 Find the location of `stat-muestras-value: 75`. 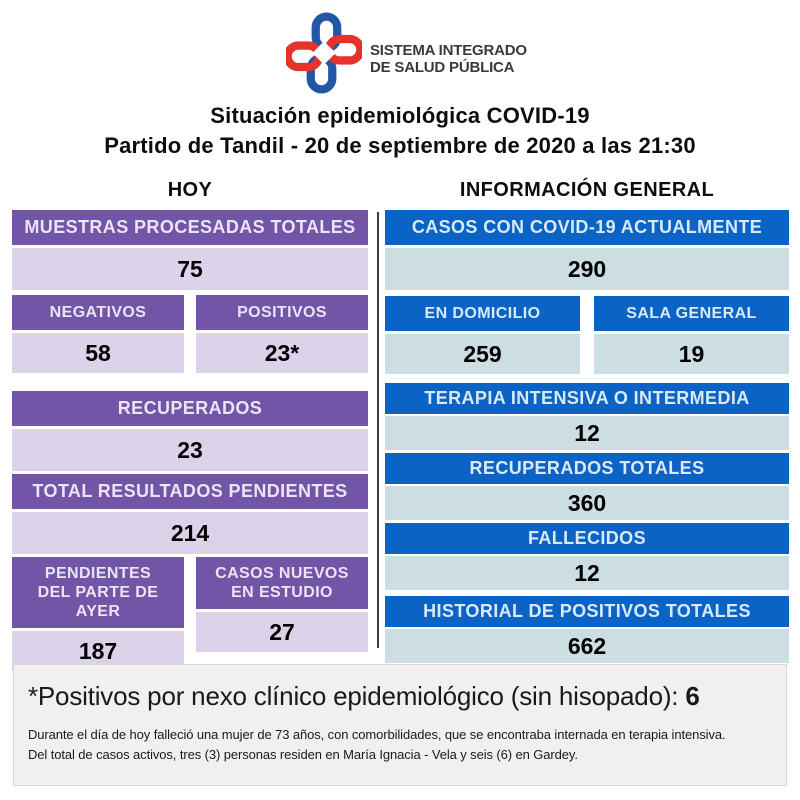

stat-muestras-value: 75 is located at coordinates (190, 269).